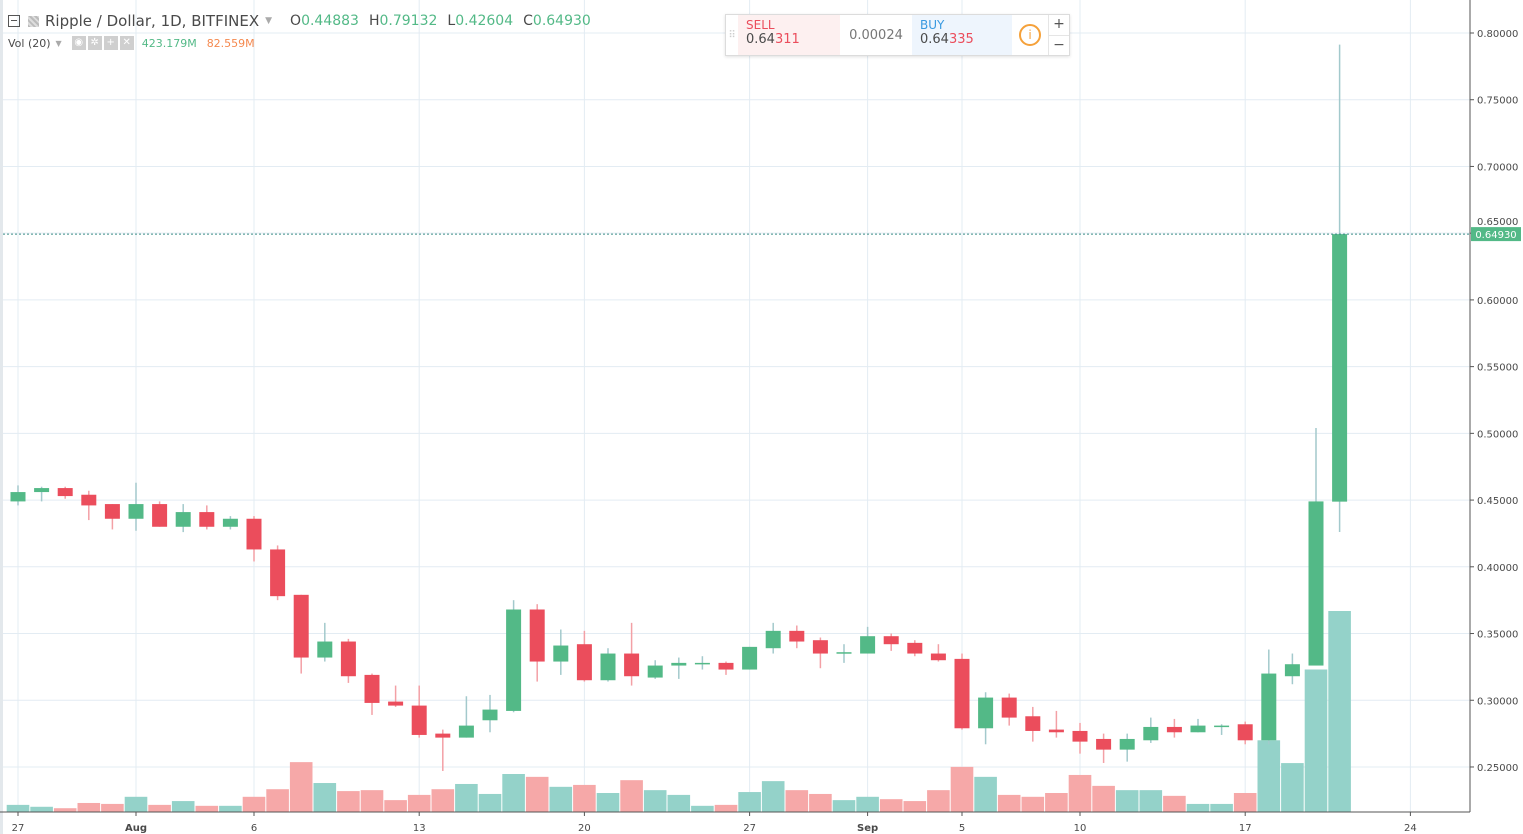 This screenshot has height=834, width=1523. I want to click on symbol-title: Ripple / Dollar, 1D, BITFINEX, so click(152, 21).